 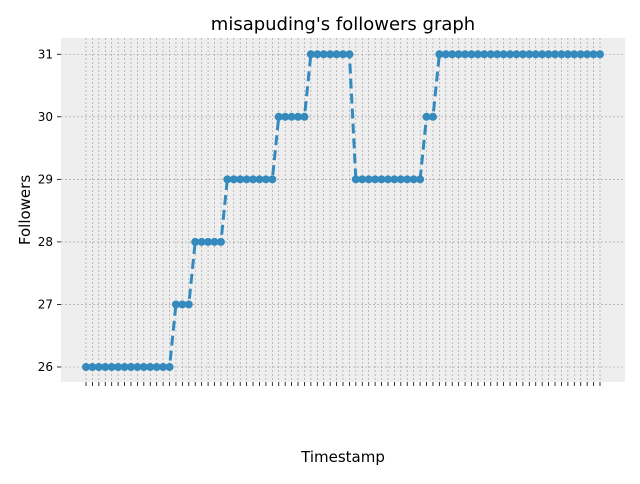 What do you see at coordinates (45, 179) in the screenshot?
I see `y-tick-label: 29` at bounding box center [45, 179].